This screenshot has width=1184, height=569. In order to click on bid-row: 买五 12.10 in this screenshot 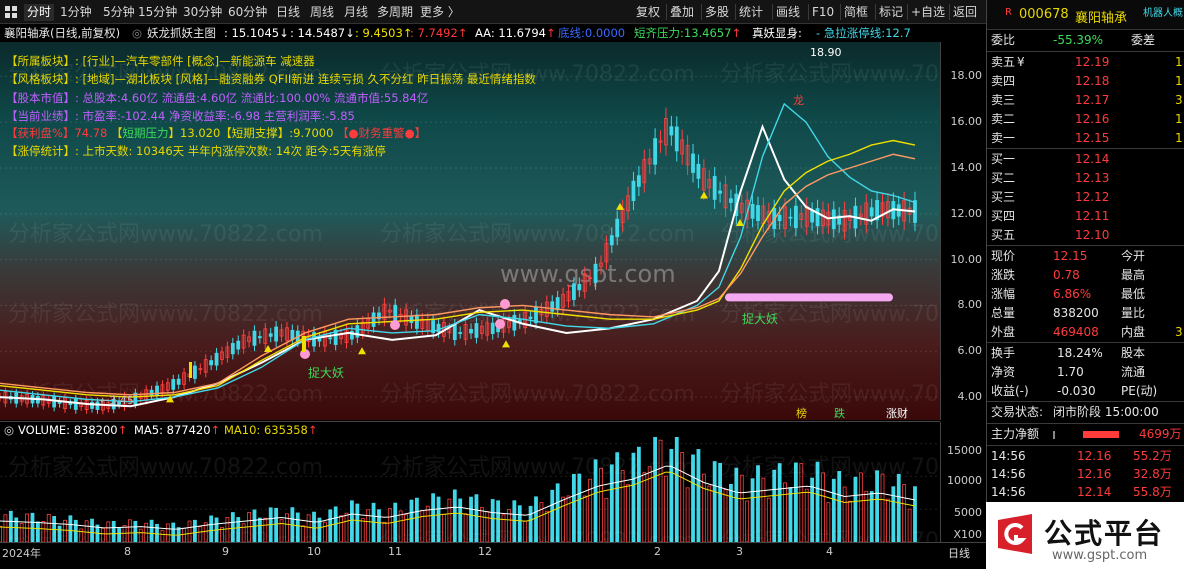, I will do `click(1050, 235)`.